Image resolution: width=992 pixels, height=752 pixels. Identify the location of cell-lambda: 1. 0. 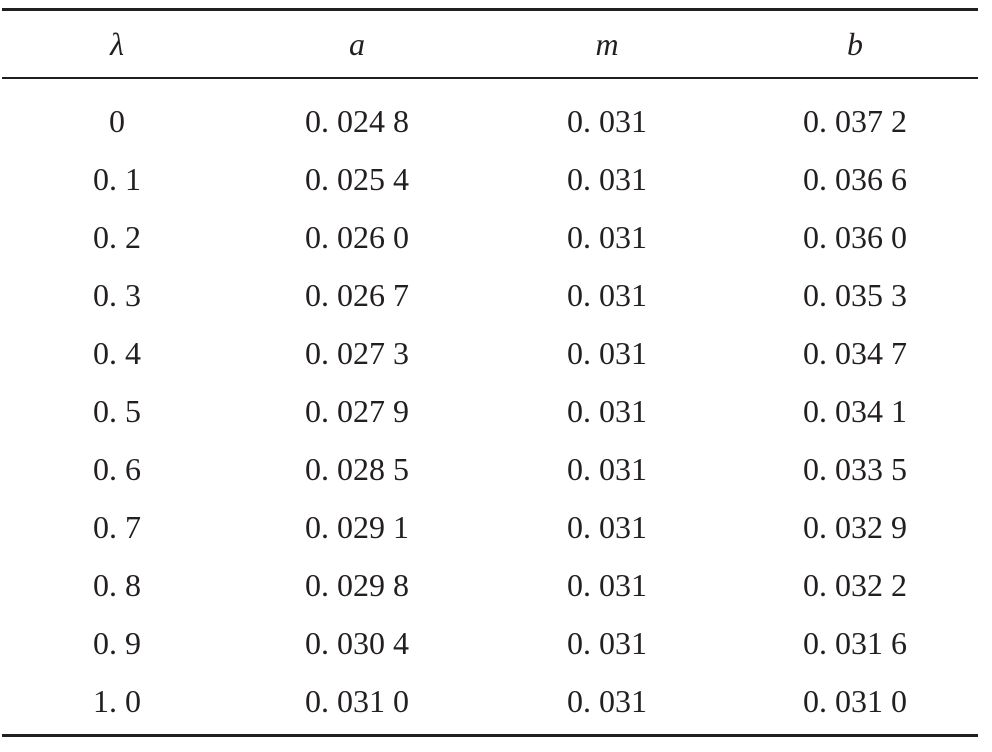
(117, 701).